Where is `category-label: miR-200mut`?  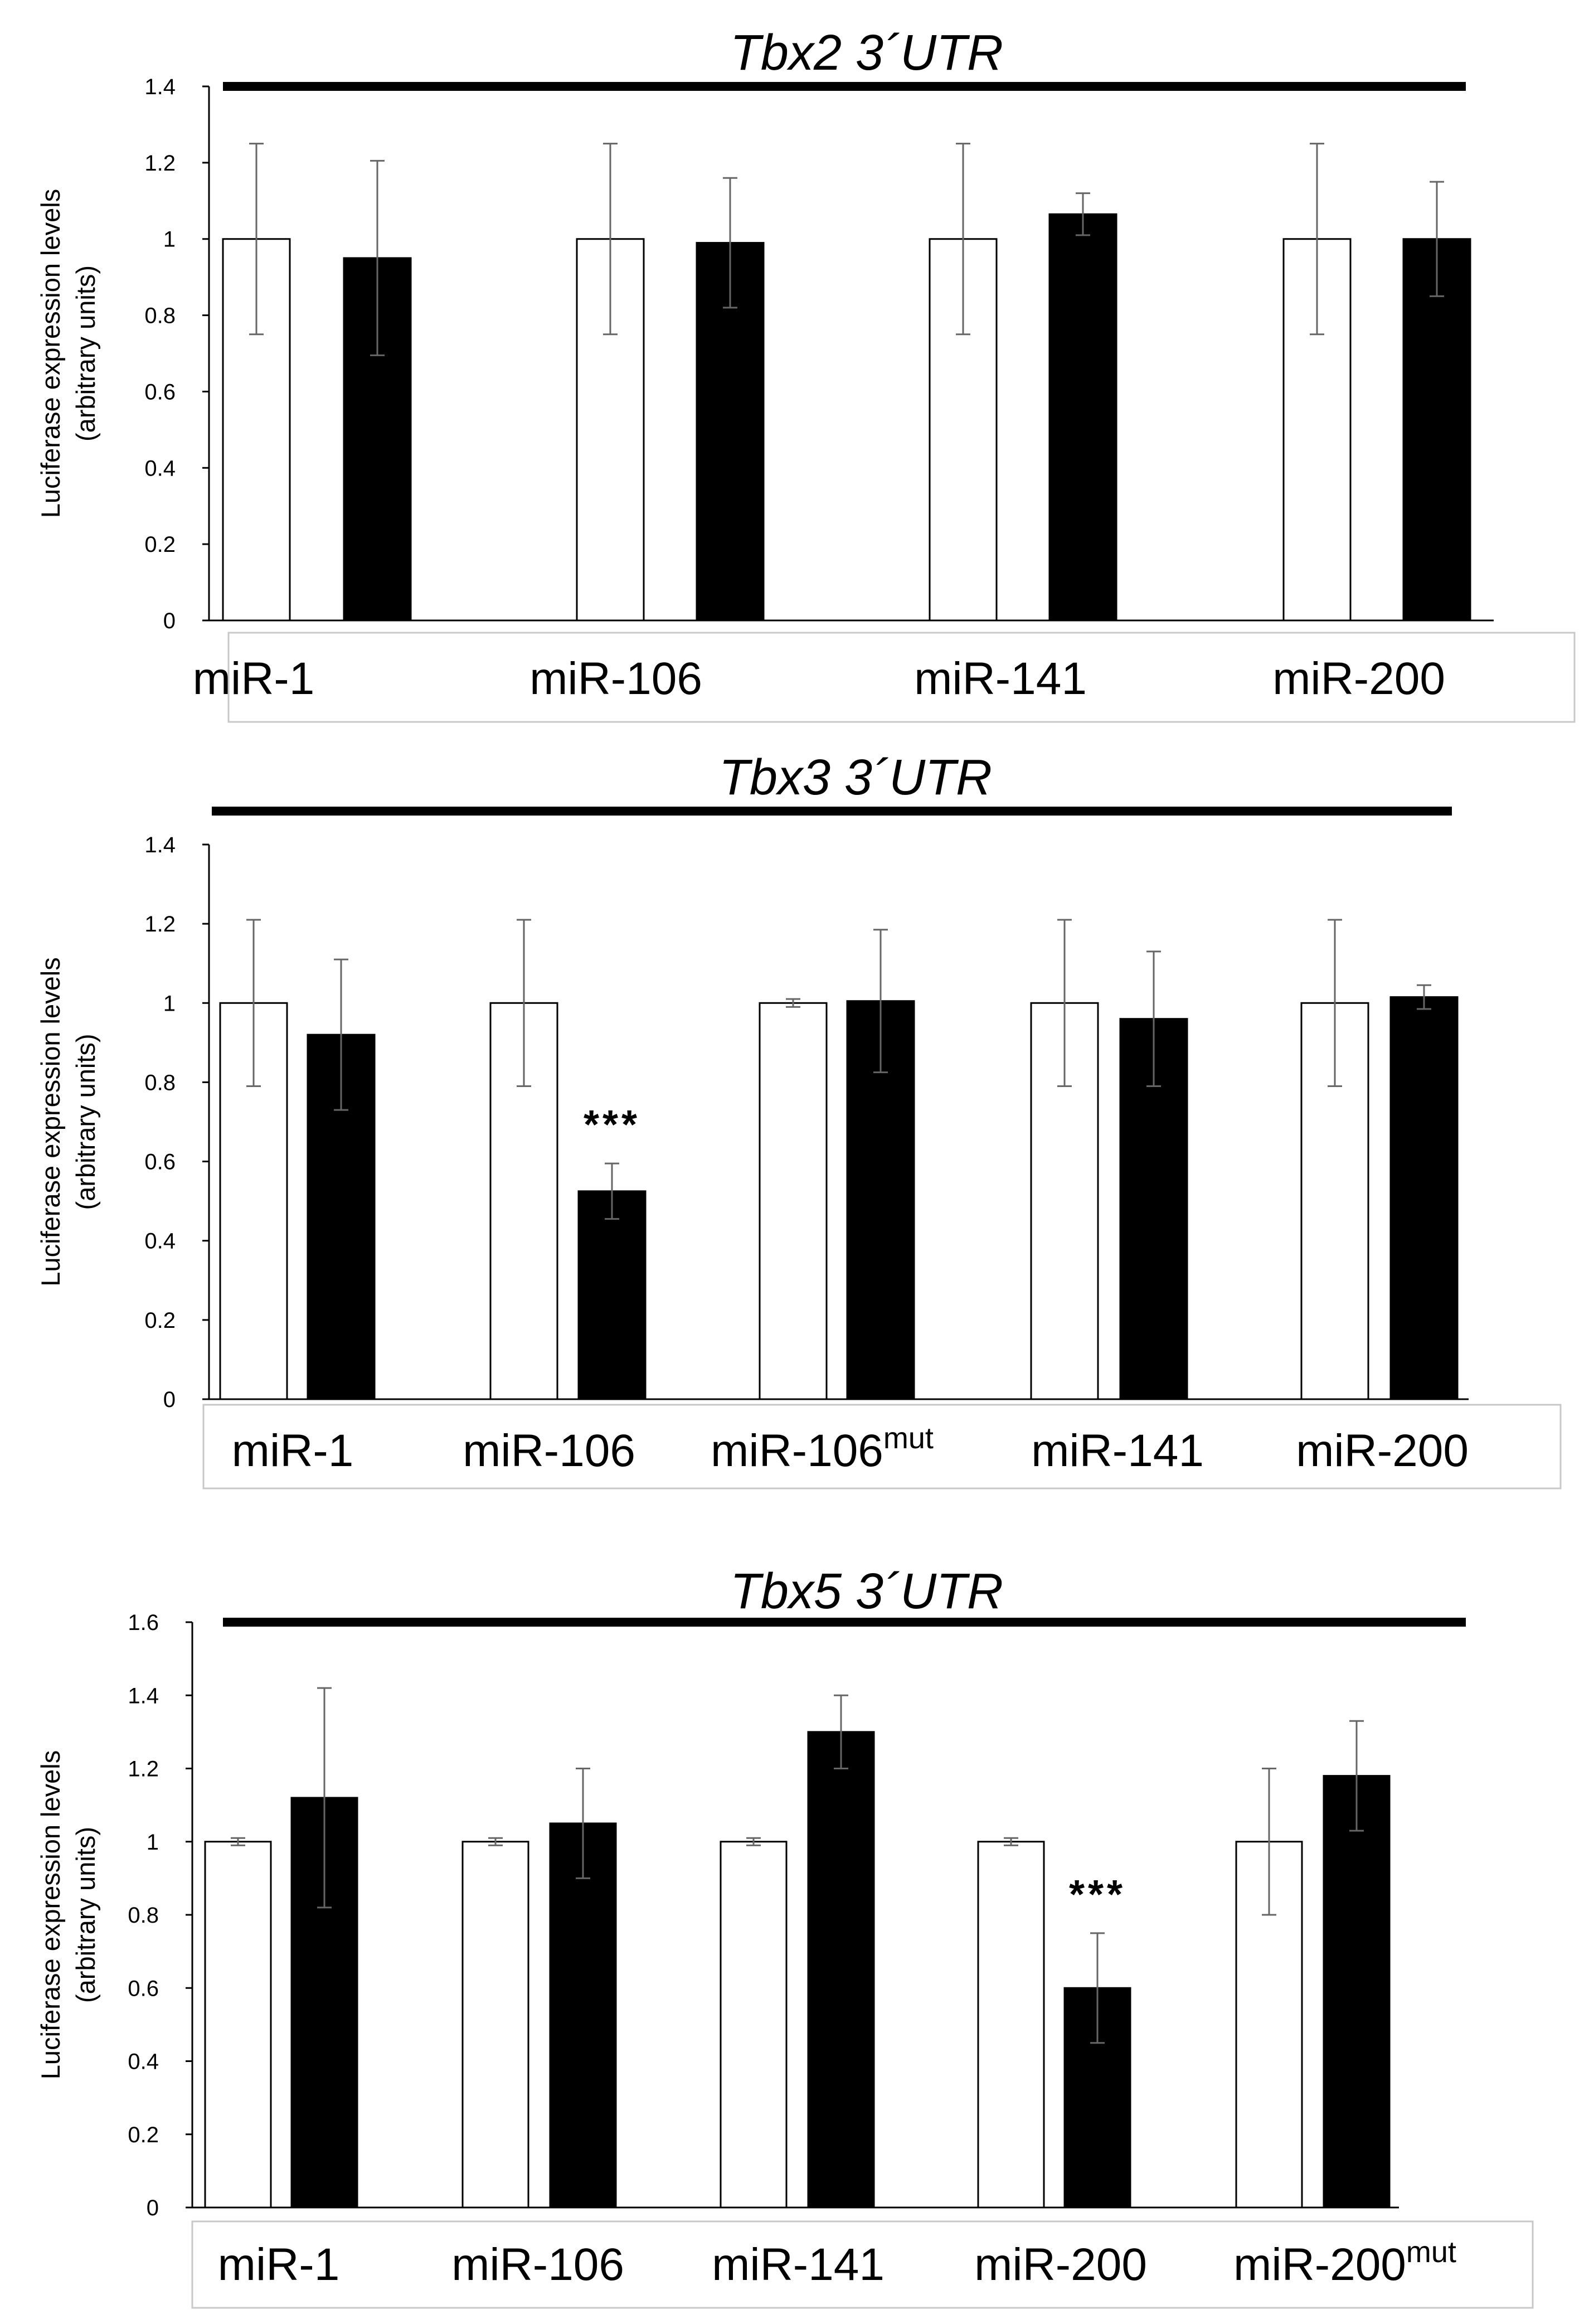 category-label: miR-200mut is located at coordinates (1344, 2262).